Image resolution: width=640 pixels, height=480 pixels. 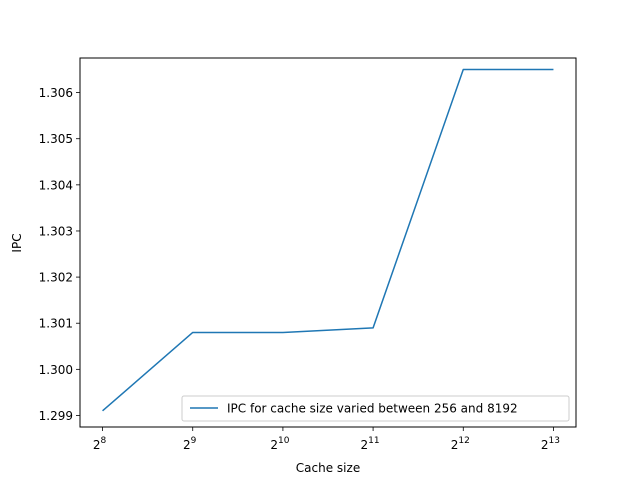 What do you see at coordinates (328, 468) in the screenshot?
I see `x-axis-label: Cache size` at bounding box center [328, 468].